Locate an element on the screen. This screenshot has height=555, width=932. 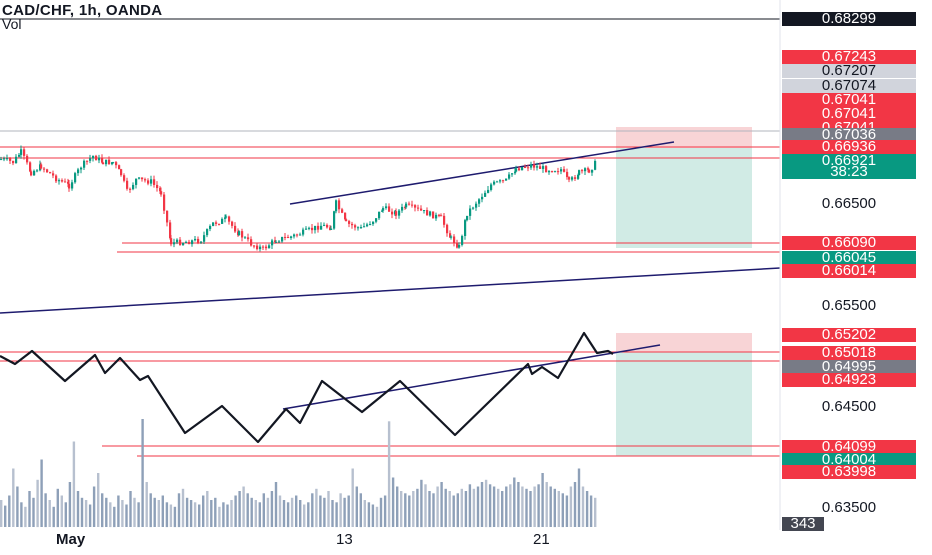
price-tag-16: 0.64995 is located at coordinates (849, 366).